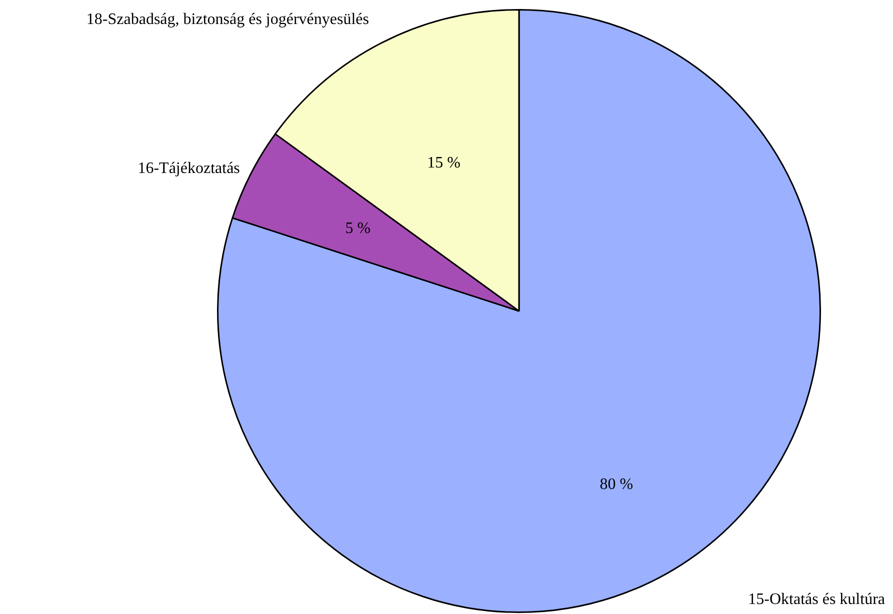 Image resolution: width=893 pixels, height=614 pixels. What do you see at coordinates (358, 229) in the screenshot?
I see `data-label: 5 %` at bounding box center [358, 229].